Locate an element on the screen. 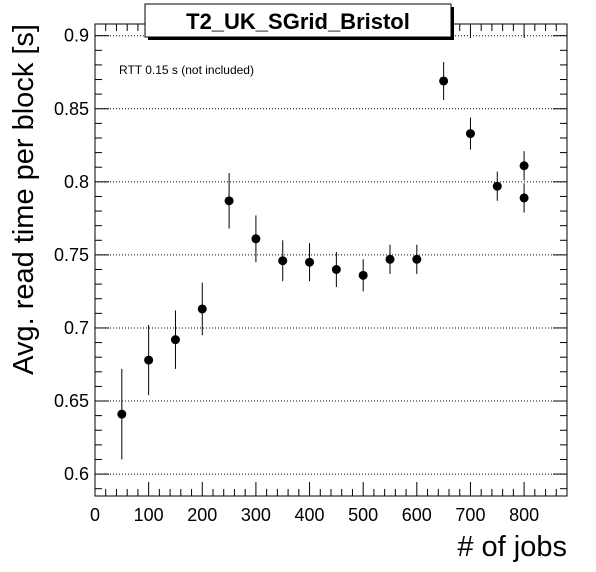  title-border is located at coordinates (298, 20).